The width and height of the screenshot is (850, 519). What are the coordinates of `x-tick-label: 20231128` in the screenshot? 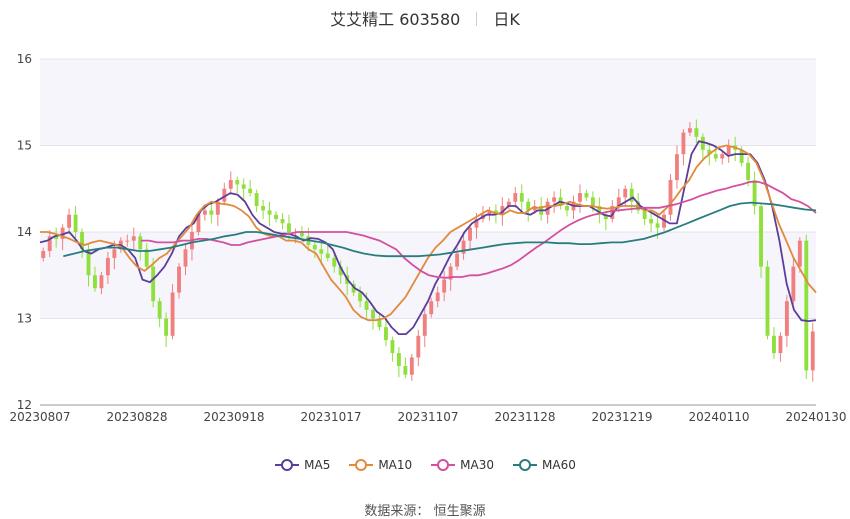 It's located at (524, 417).